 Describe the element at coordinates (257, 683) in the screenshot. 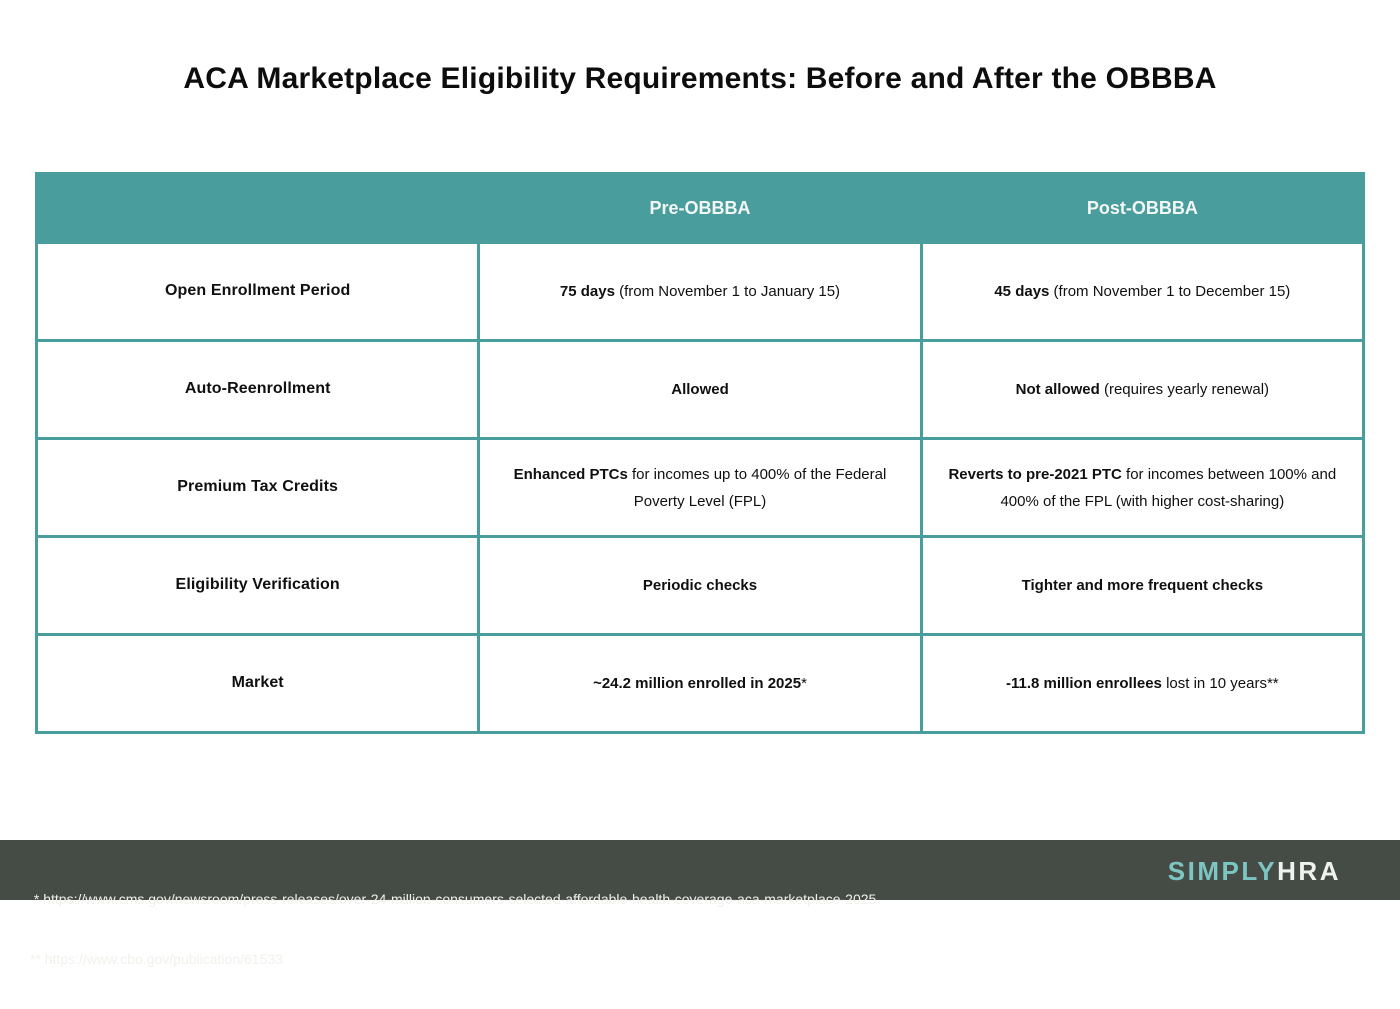

I see `row-label-market: Market` at that location.